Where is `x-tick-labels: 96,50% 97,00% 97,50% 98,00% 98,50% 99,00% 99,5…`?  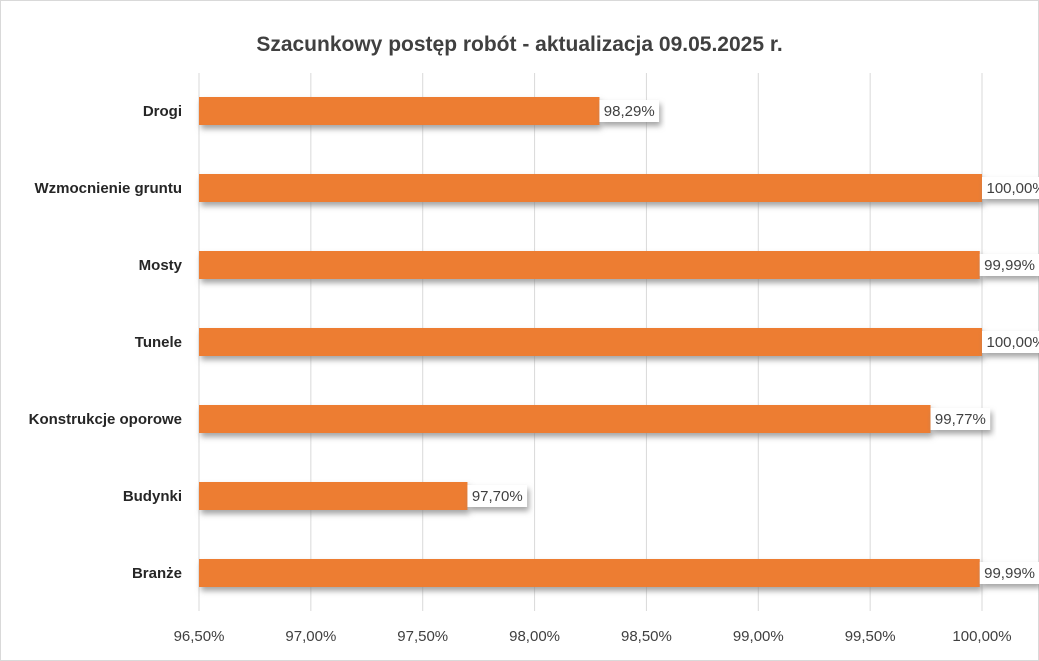 x-tick-labels: 96,50% 97,00% 97,50% 98,00% 98,50% 99,00% 99,5… is located at coordinates (593, 636).